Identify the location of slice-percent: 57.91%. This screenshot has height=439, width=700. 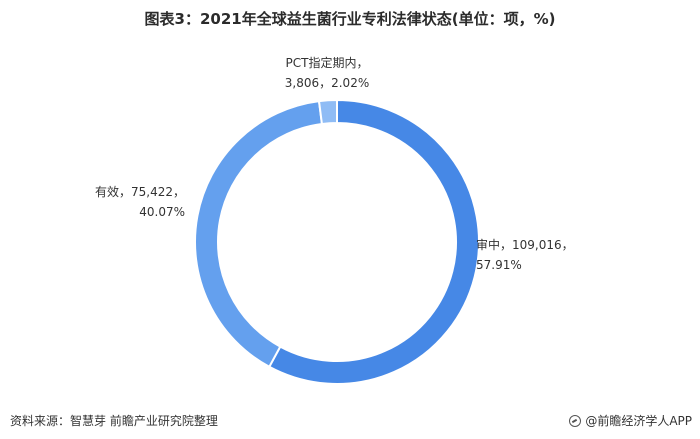
(499, 265).